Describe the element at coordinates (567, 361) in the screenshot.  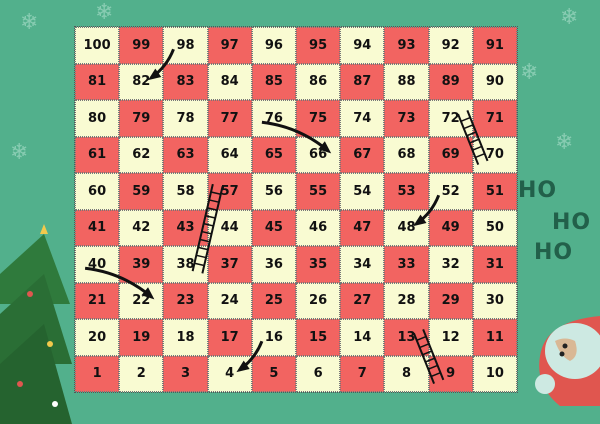
I see `santa-icon` at that location.